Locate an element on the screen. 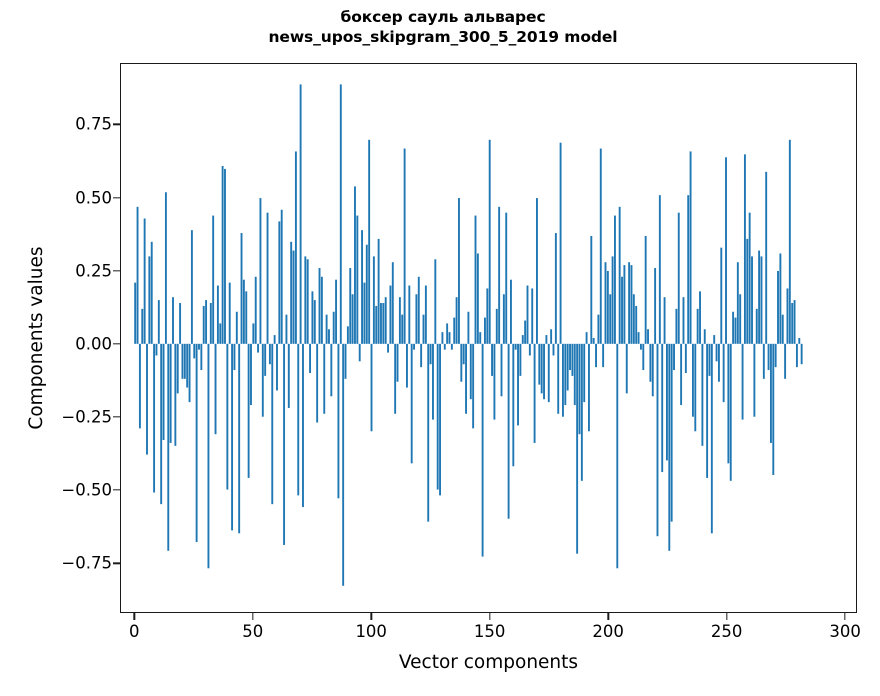 The height and width of the screenshot is (696, 880). y-axis-label: Components values is located at coordinates (36, 338).